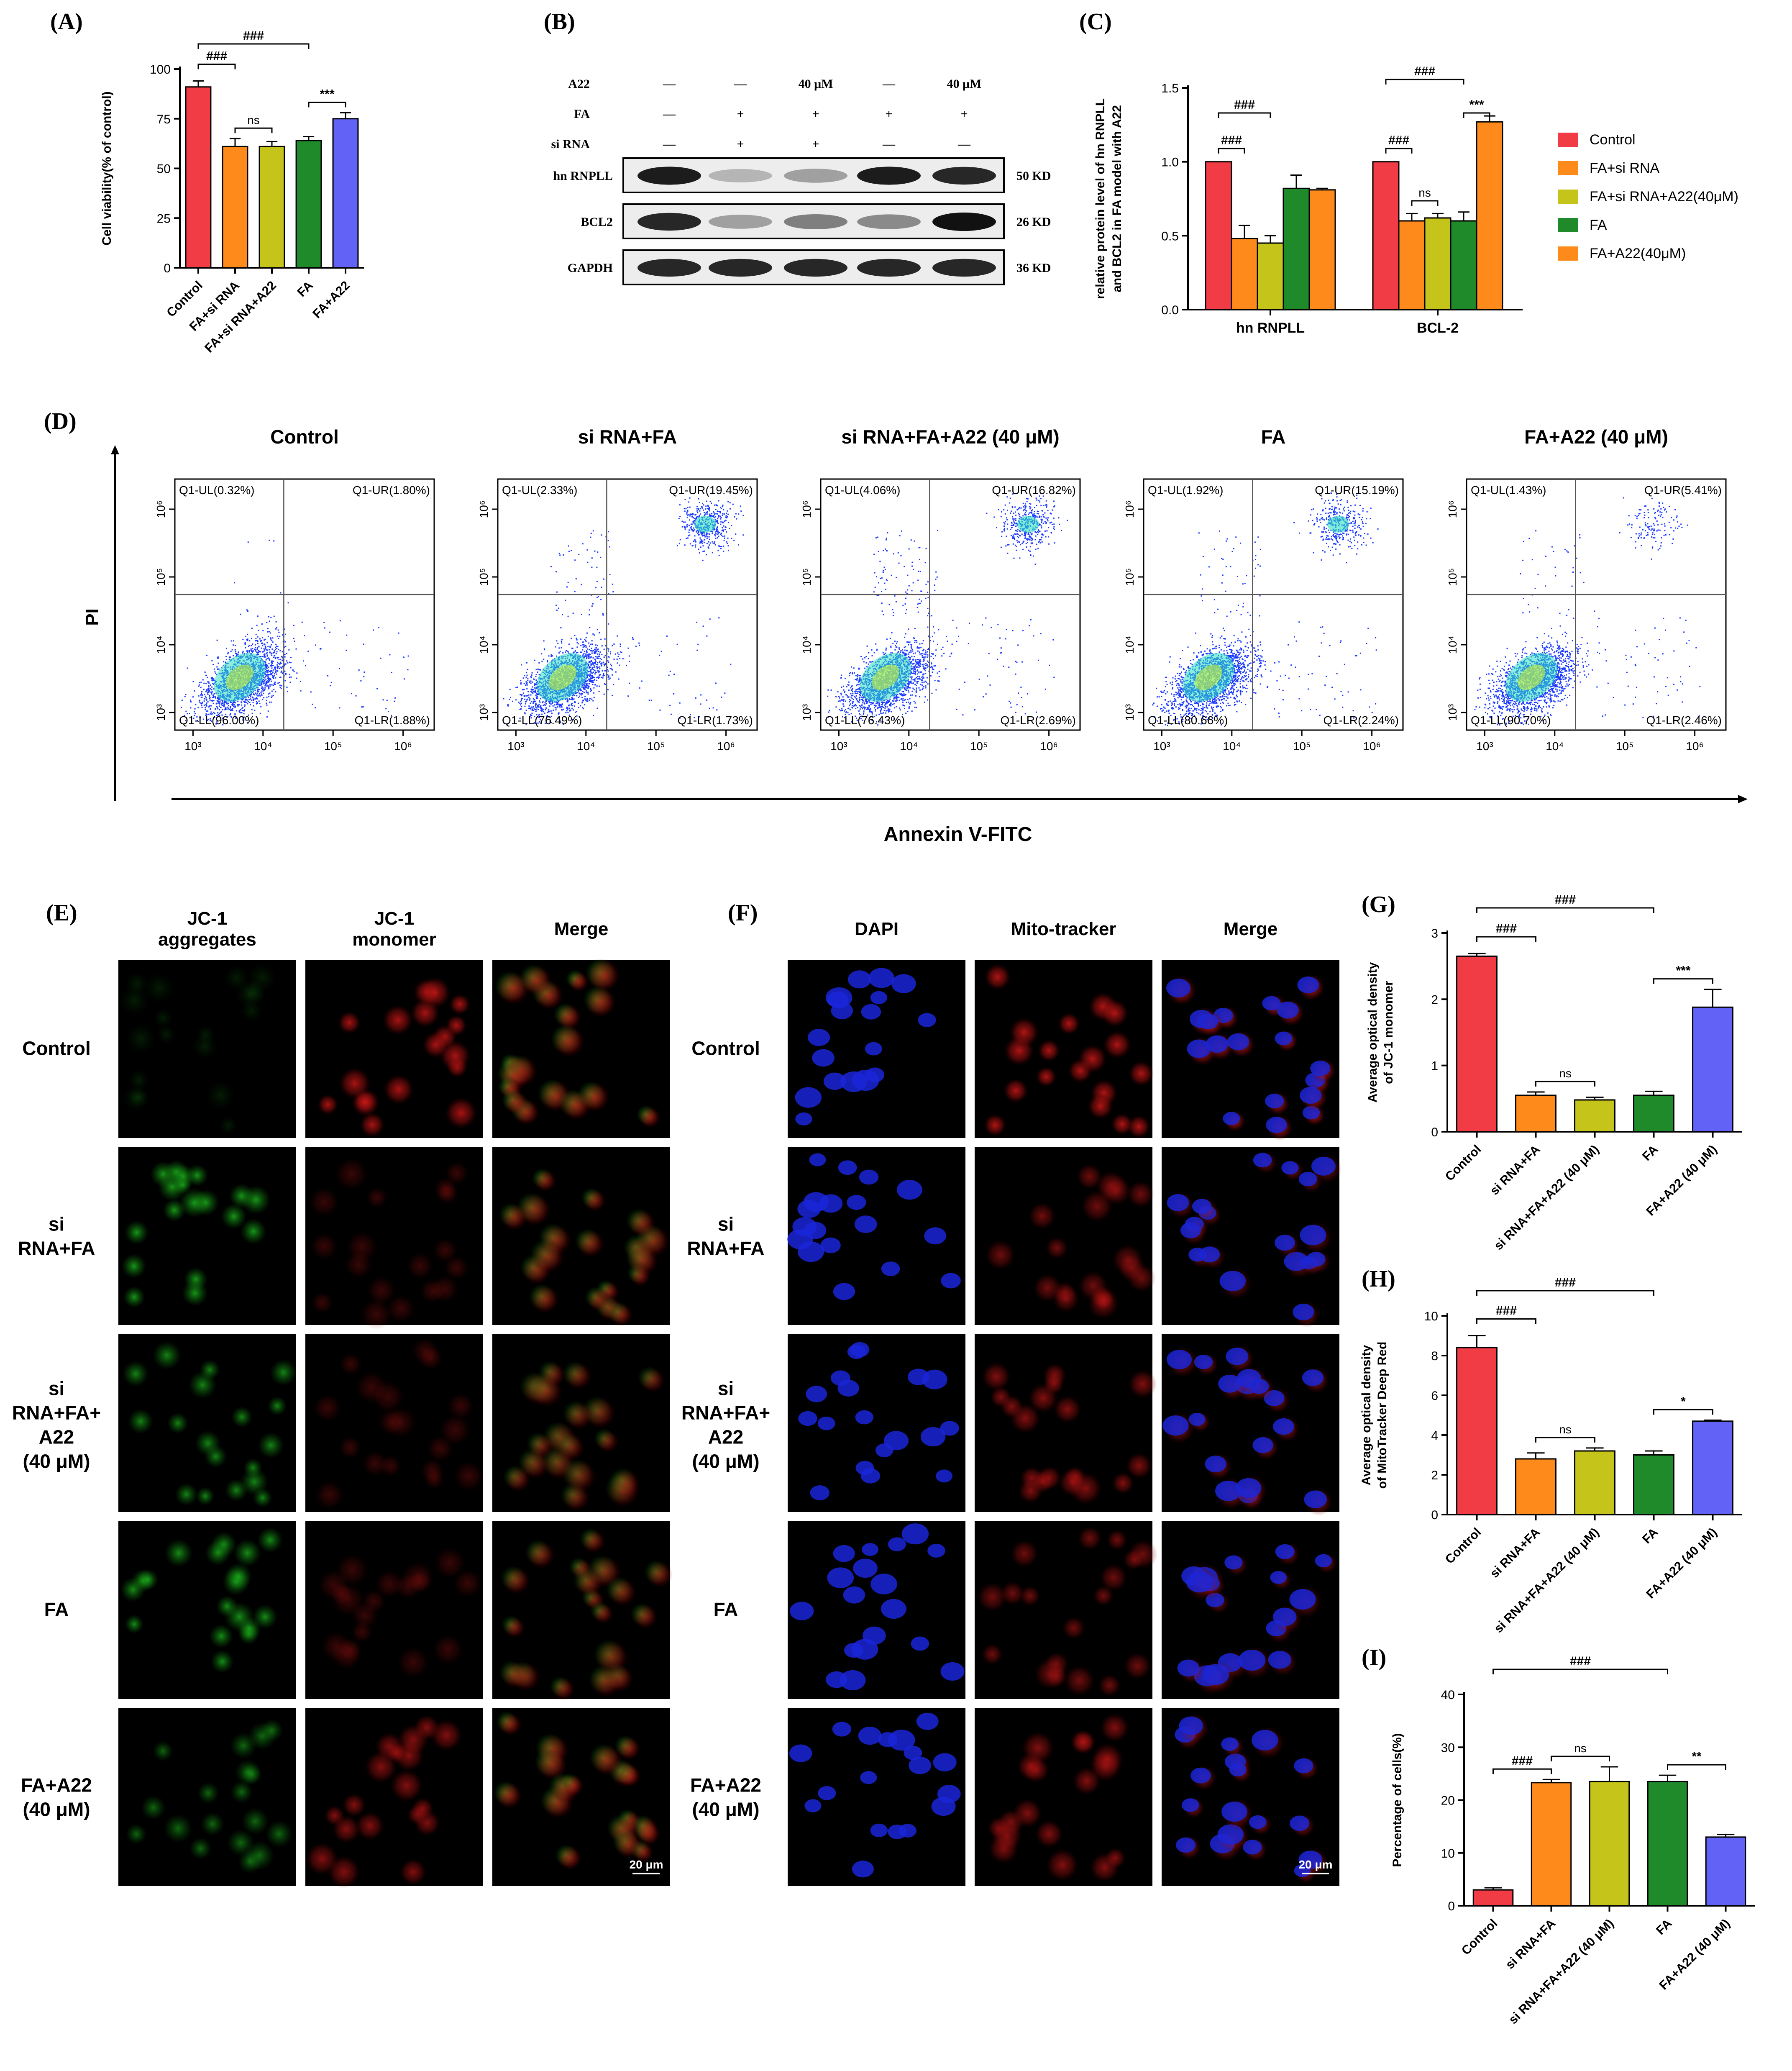 The width and height of the screenshot is (1792, 2071). I want to click on y-tick-label: 2, so click(1434, 1475).